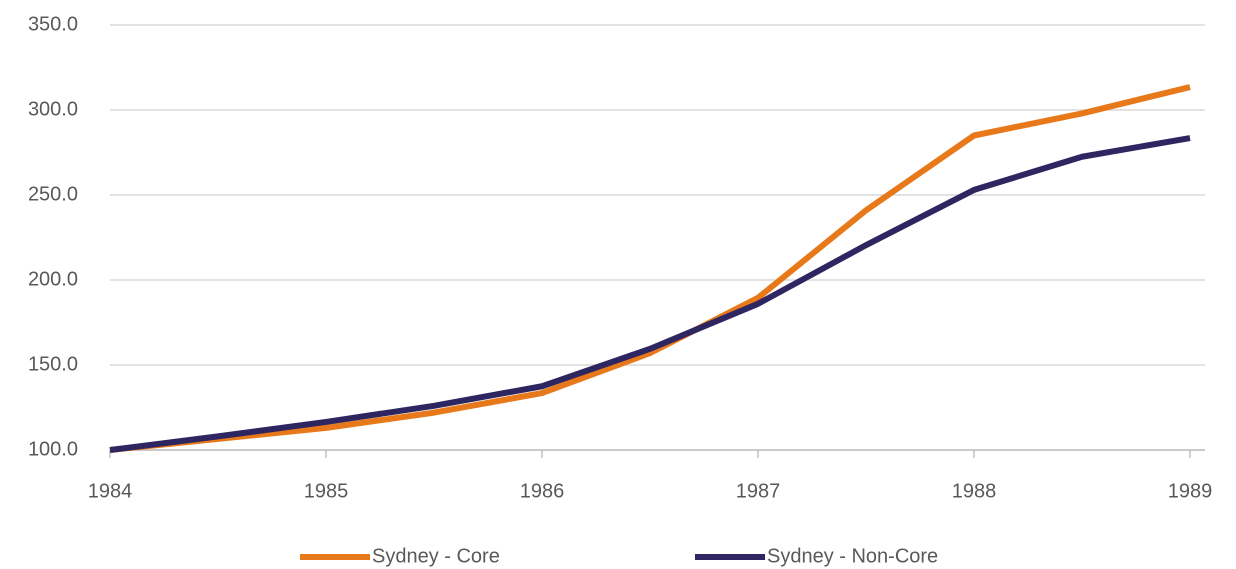 The image size is (1236, 569). Describe the element at coordinates (326, 491) in the screenshot. I see `x-tick-label: 1985` at that location.